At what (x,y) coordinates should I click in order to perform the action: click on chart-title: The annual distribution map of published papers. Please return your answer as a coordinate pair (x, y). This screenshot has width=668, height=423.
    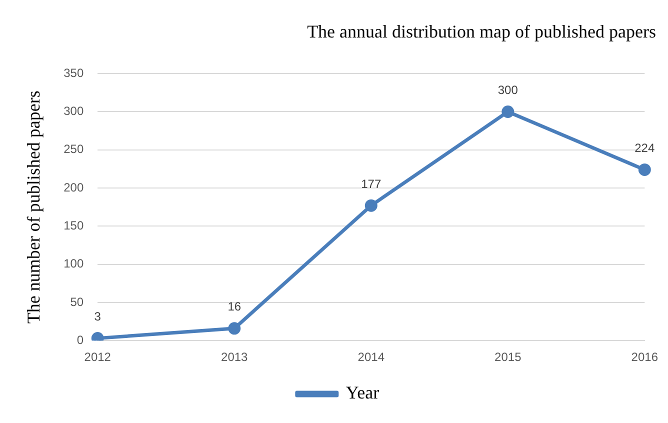
    Looking at the image, I should click on (481, 32).